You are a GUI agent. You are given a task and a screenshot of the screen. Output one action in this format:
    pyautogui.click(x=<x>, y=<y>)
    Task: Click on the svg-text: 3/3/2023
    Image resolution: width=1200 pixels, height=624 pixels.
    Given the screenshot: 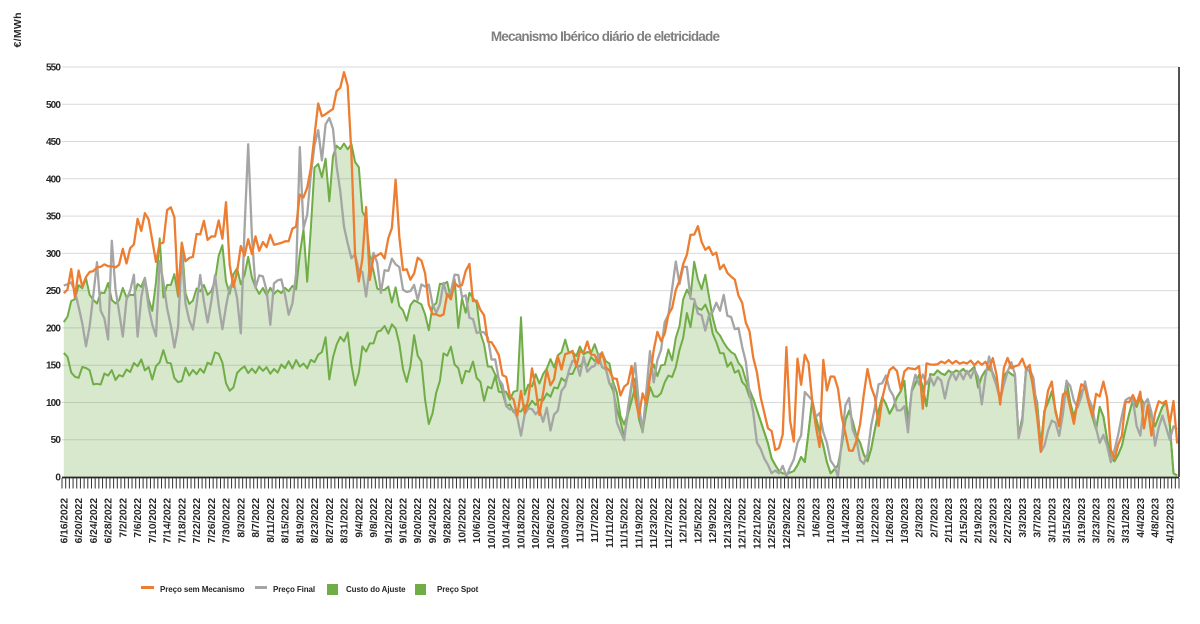 What is the action you would take?
    pyautogui.click(x=1023, y=518)
    